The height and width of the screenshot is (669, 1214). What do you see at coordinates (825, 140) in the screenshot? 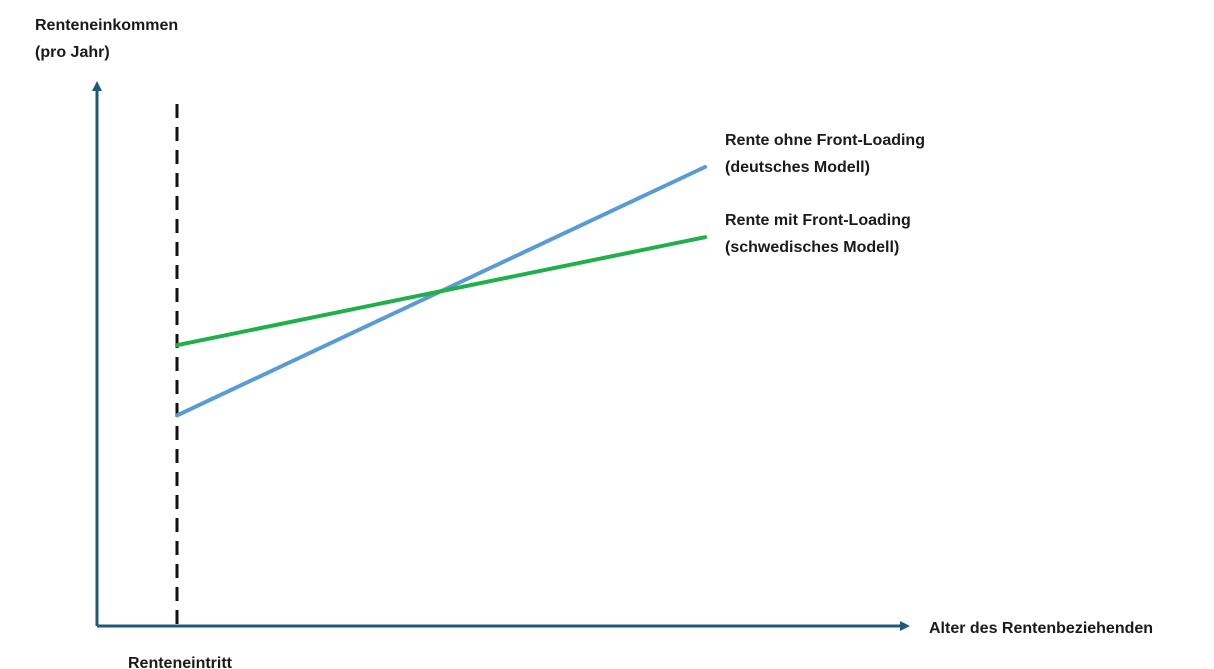
I see `series-label-ohne-line-1: Rente ohne Front-Loading` at bounding box center [825, 140].